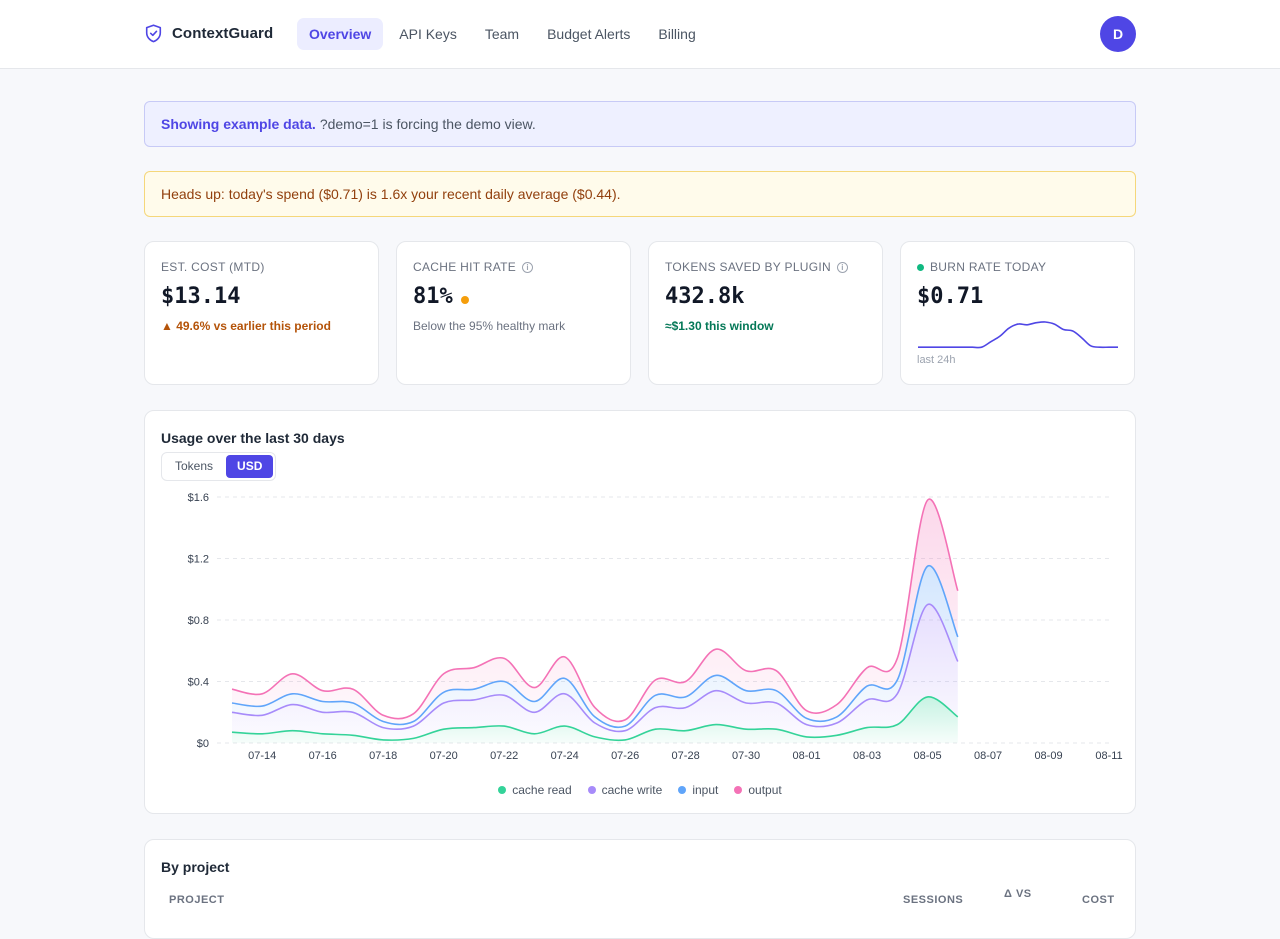 This screenshot has height=939, width=1280. What do you see at coordinates (933, 900) in the screenshot?
I see `col-sessions: SESSIONS` at bounding box center [933, 900].